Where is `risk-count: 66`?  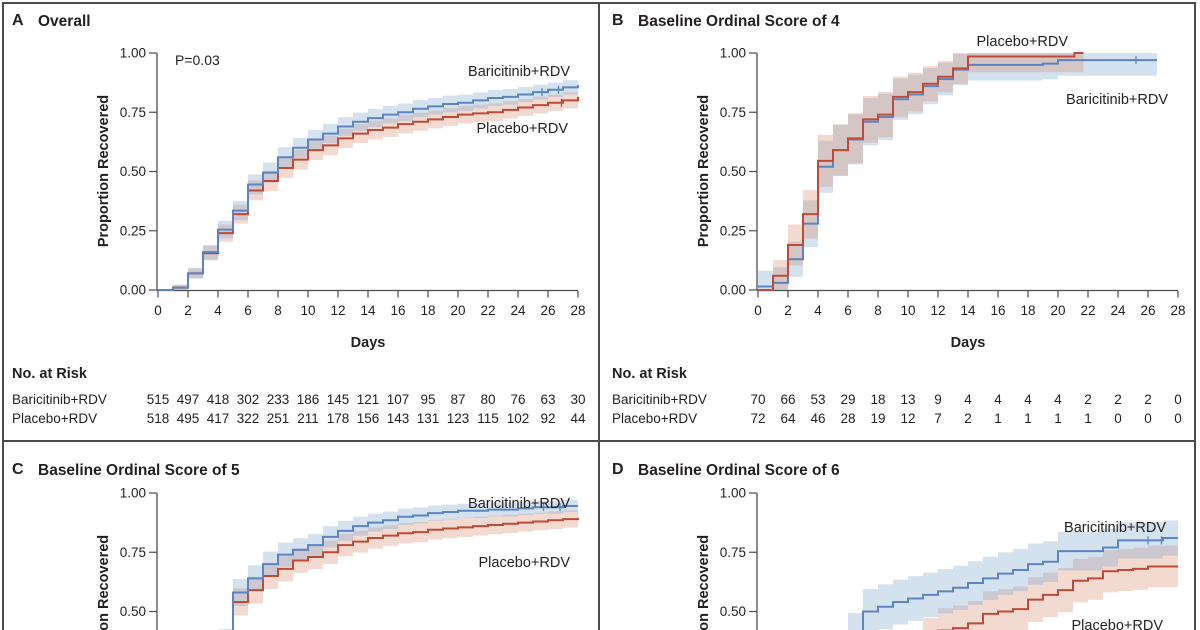 risk-count: 66 is located at coordinates (787, 399).